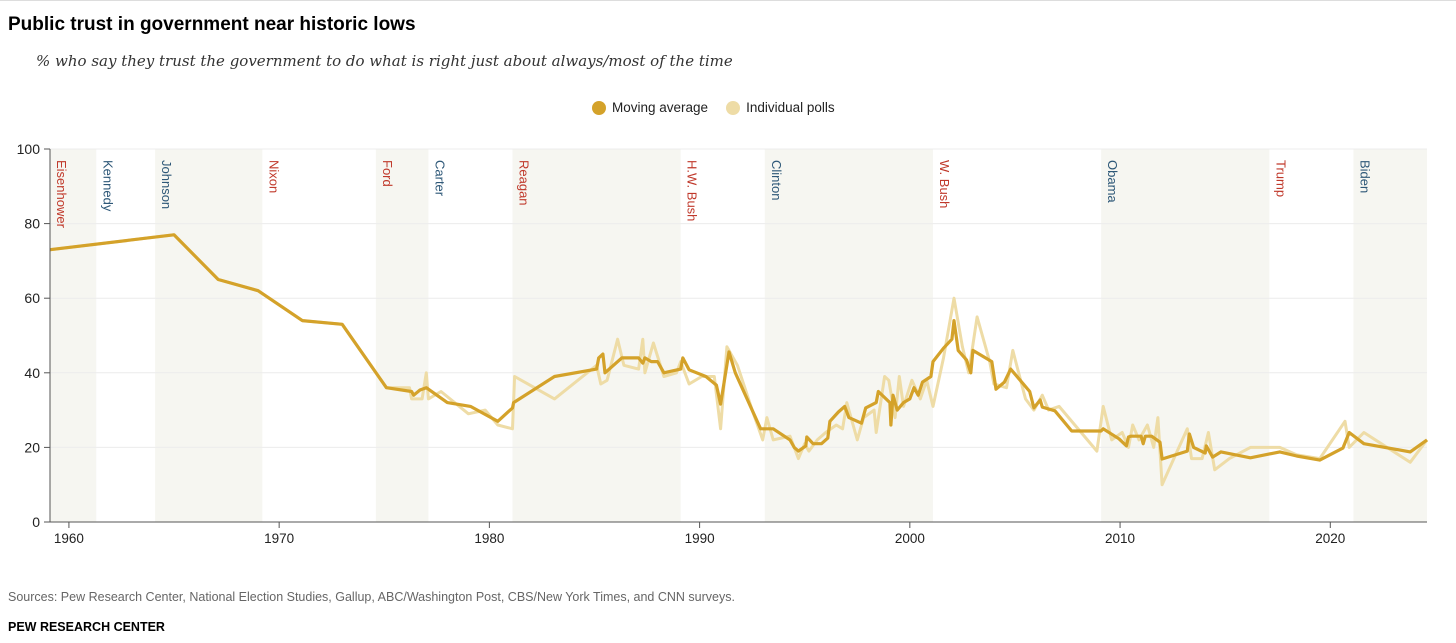 This screenshot has width=1456, height=643. What do you see at coordinates (439, 178) in the screenshot?
I see `president-label: Carter` at bounding box center [439, 178].